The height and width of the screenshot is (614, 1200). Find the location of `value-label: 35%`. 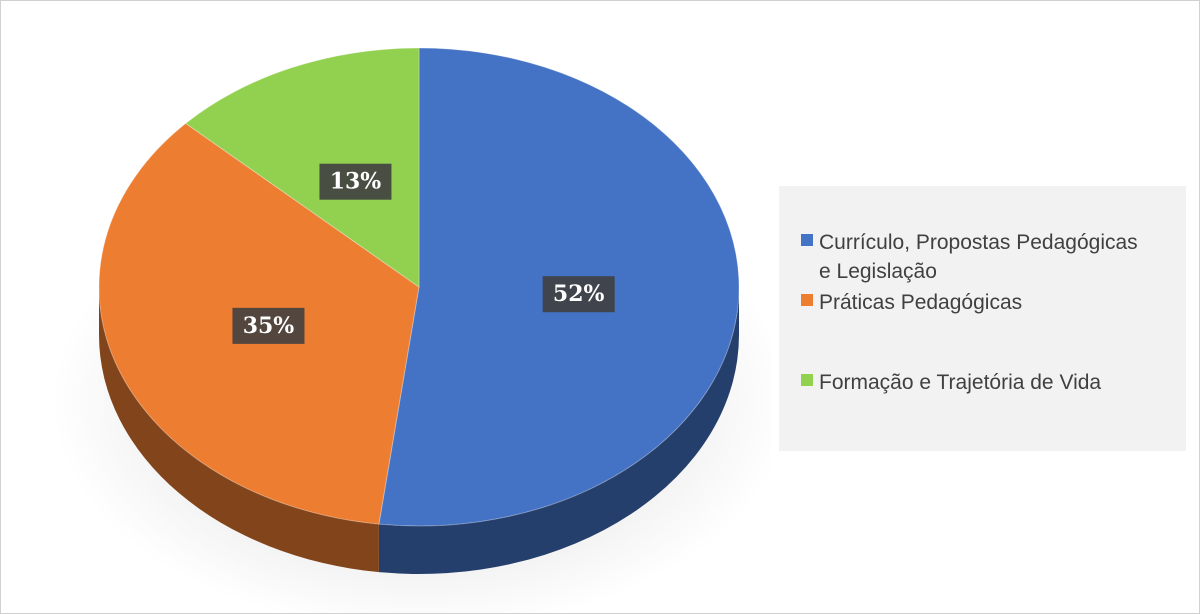

value-label: 35% is located at coordinates (269, 326).